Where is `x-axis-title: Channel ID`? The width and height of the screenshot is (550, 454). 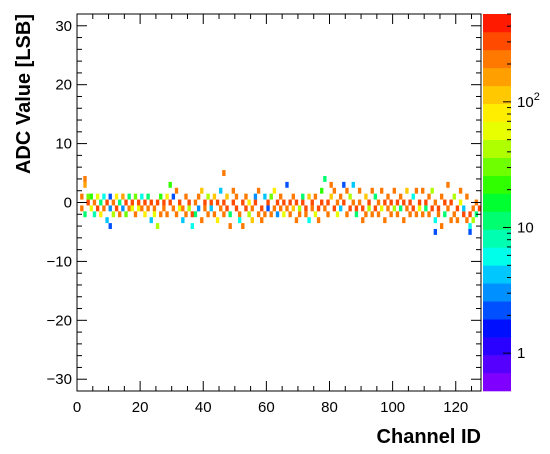
x-axis-title: Channel ID is located at coordinates (429, 437).